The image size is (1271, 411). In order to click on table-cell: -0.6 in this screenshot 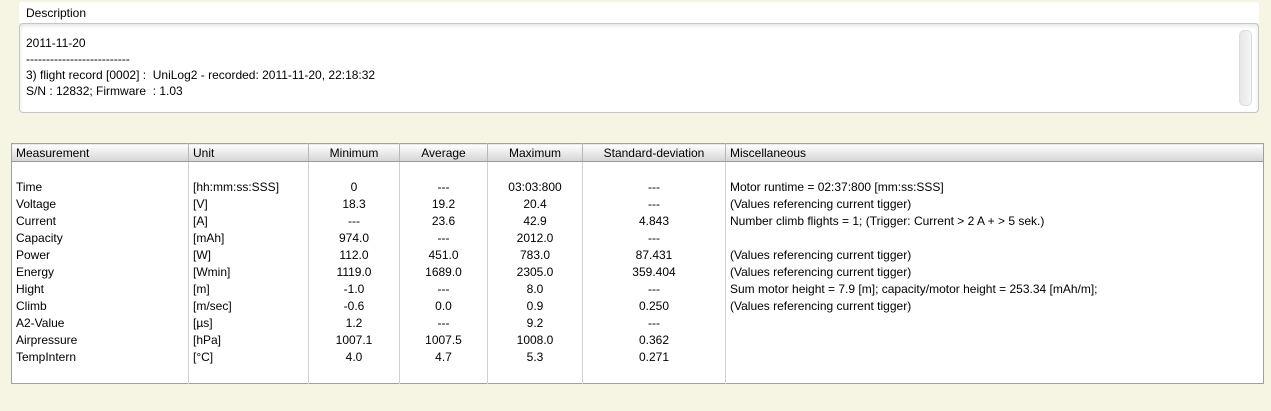, I will do `click(354, 306)`.